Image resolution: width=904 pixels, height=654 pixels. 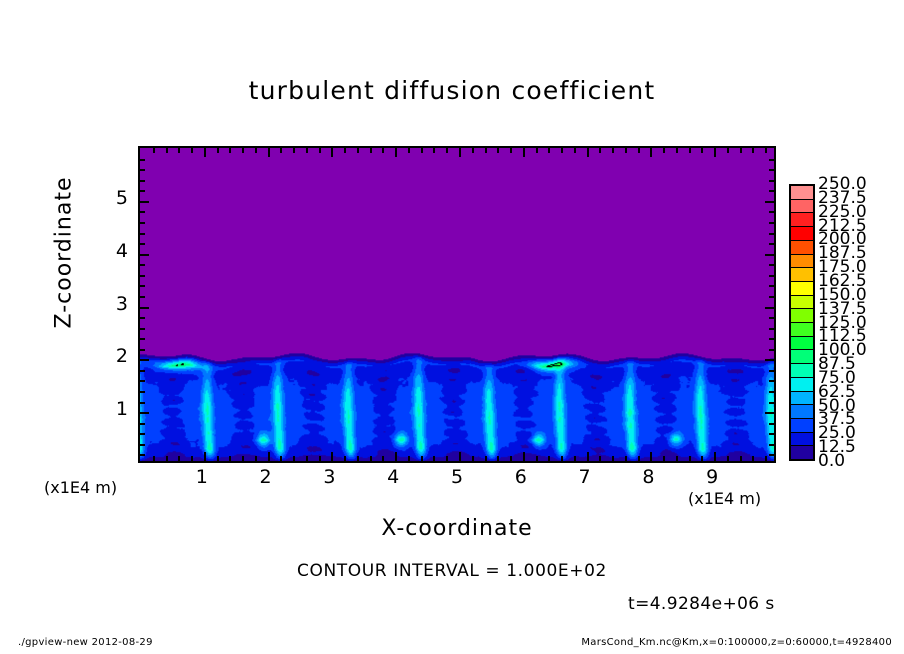 What do you see at coordinates (64, 252) in the screenshot?
I see `y-axis-title: Z-coordinate` at bounding box center [64, 252].